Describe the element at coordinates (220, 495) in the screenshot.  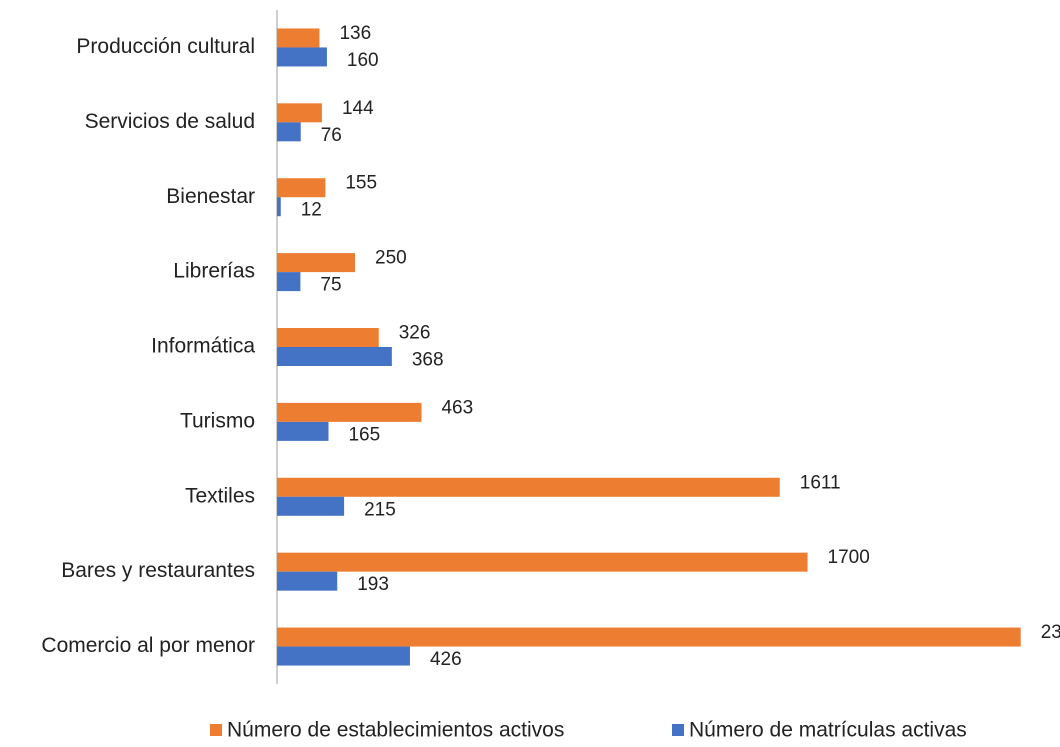
I see `y-tick-label: Textiles` at that location.